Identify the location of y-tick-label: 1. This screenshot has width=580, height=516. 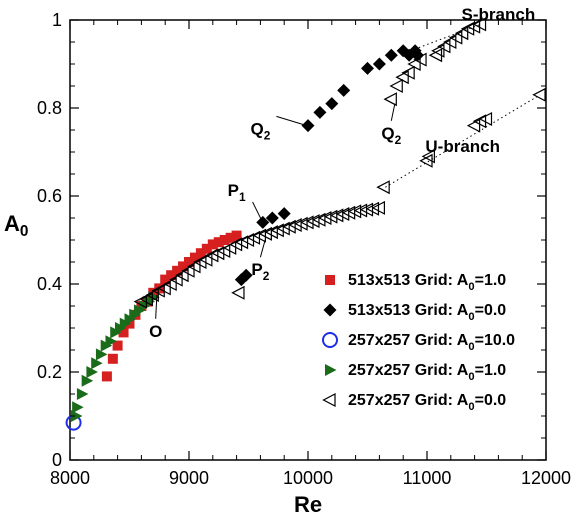
(57, 20).